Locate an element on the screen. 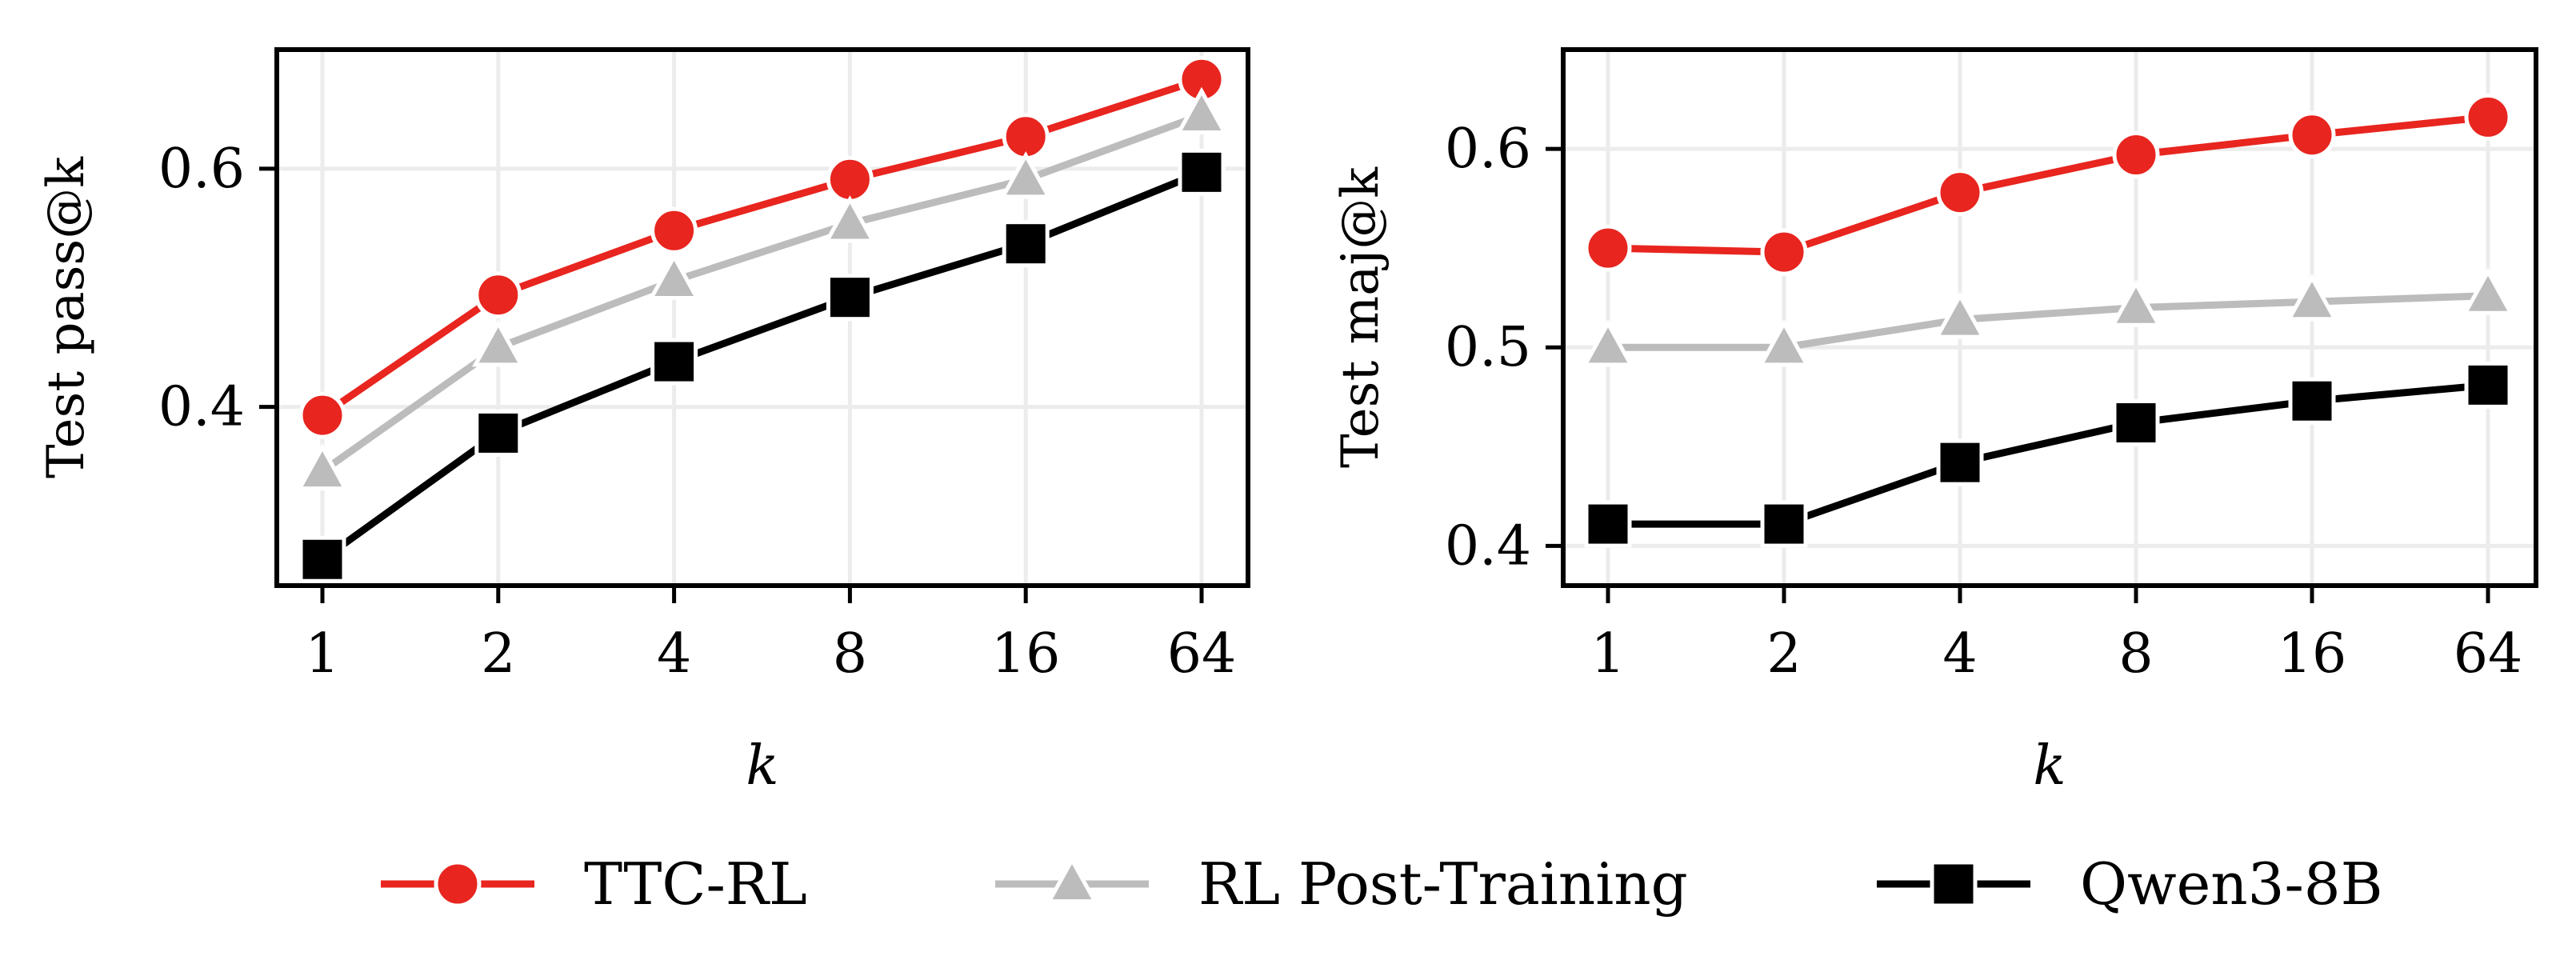  legend-label-ttc-rl: TTC-RL is located at coordinates (695, 884).